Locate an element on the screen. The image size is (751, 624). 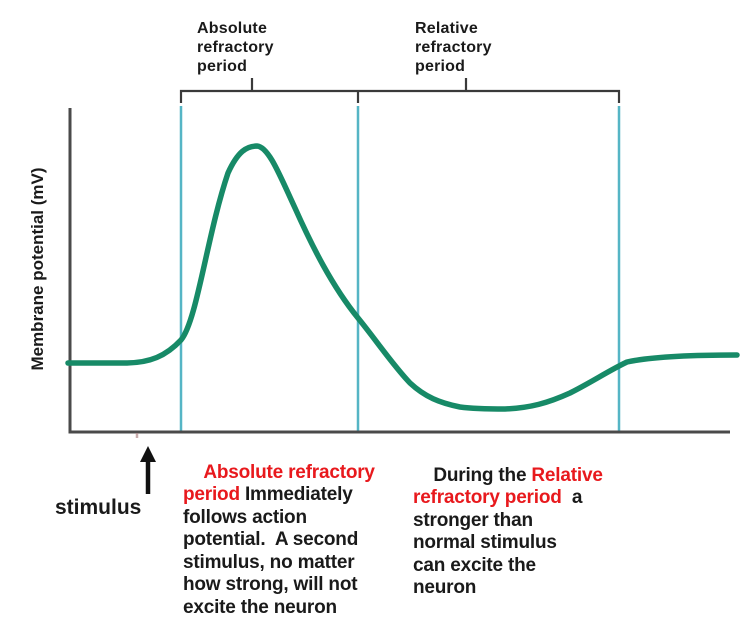
period-brackets is located at coordinates (400, 90).